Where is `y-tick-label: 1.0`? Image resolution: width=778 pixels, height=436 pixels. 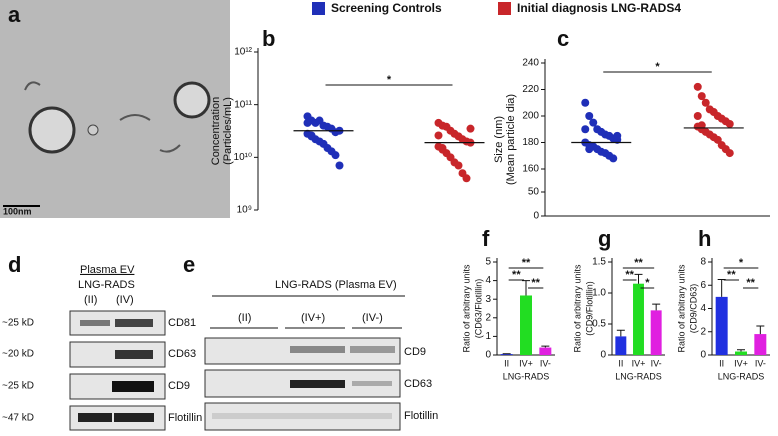
y-tick-label: 1.0 is located at coordinates (599, 293).